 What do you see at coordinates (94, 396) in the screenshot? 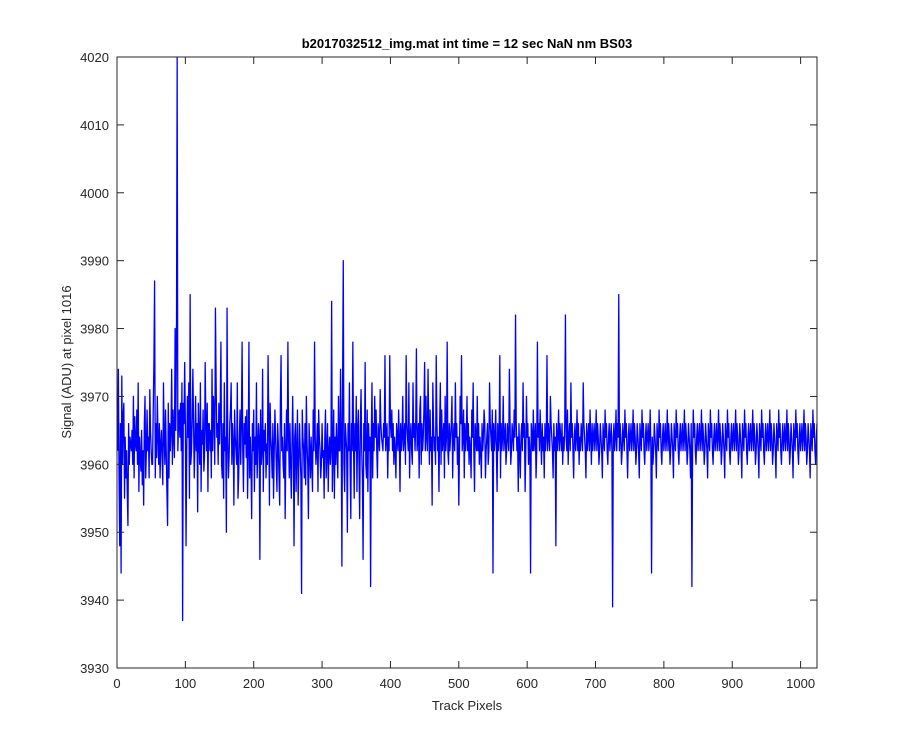
I see `y-tick-label: 3970` at bounding box center [94, 396].